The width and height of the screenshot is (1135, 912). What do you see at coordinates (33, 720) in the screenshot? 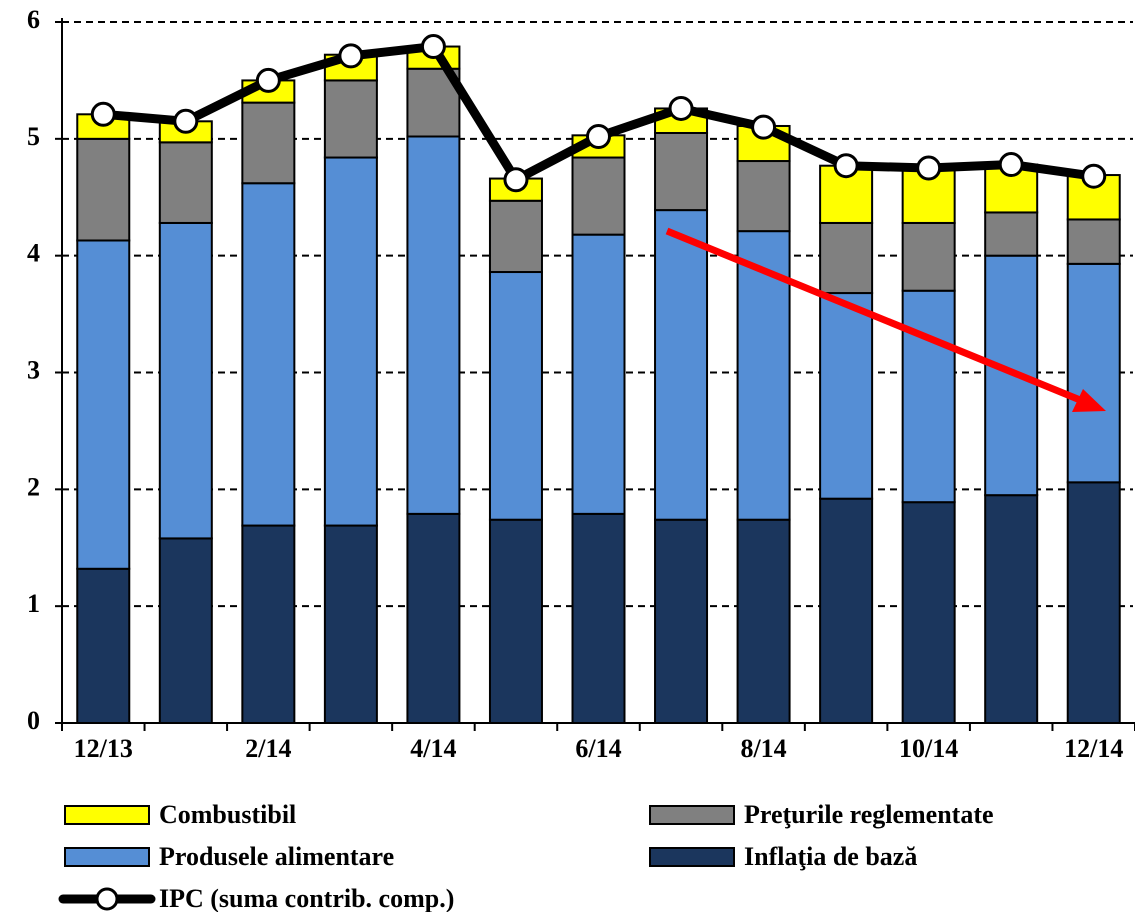
I see `y-tick-label: 0` at bounding box center [33, 720].